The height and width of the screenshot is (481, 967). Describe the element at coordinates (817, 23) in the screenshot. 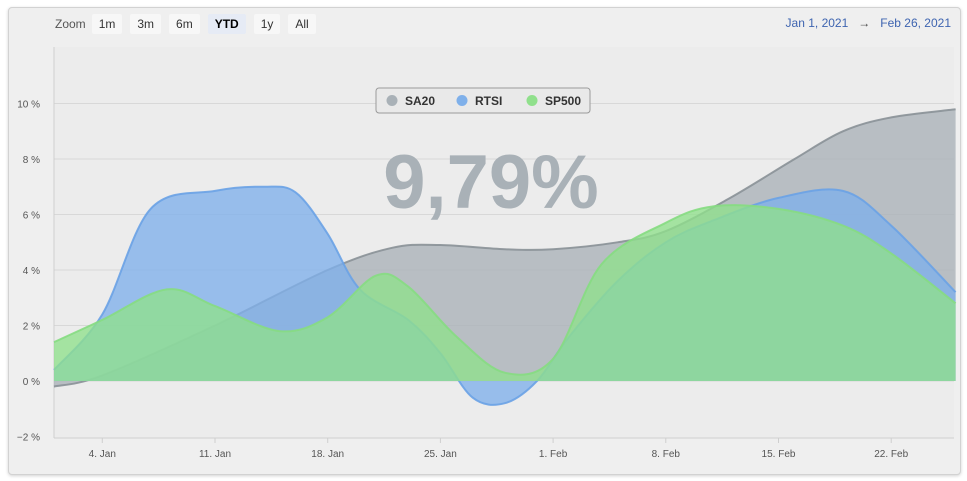

I see `range-from-date: Jan 1, 2021` at that location.